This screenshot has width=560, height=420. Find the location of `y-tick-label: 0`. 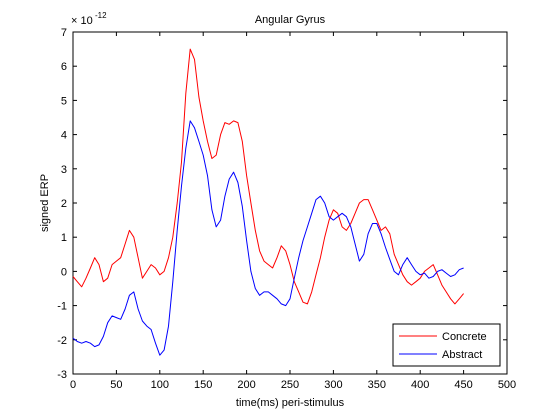

y-tick-label: 0 is located at coordinates (64, 272).